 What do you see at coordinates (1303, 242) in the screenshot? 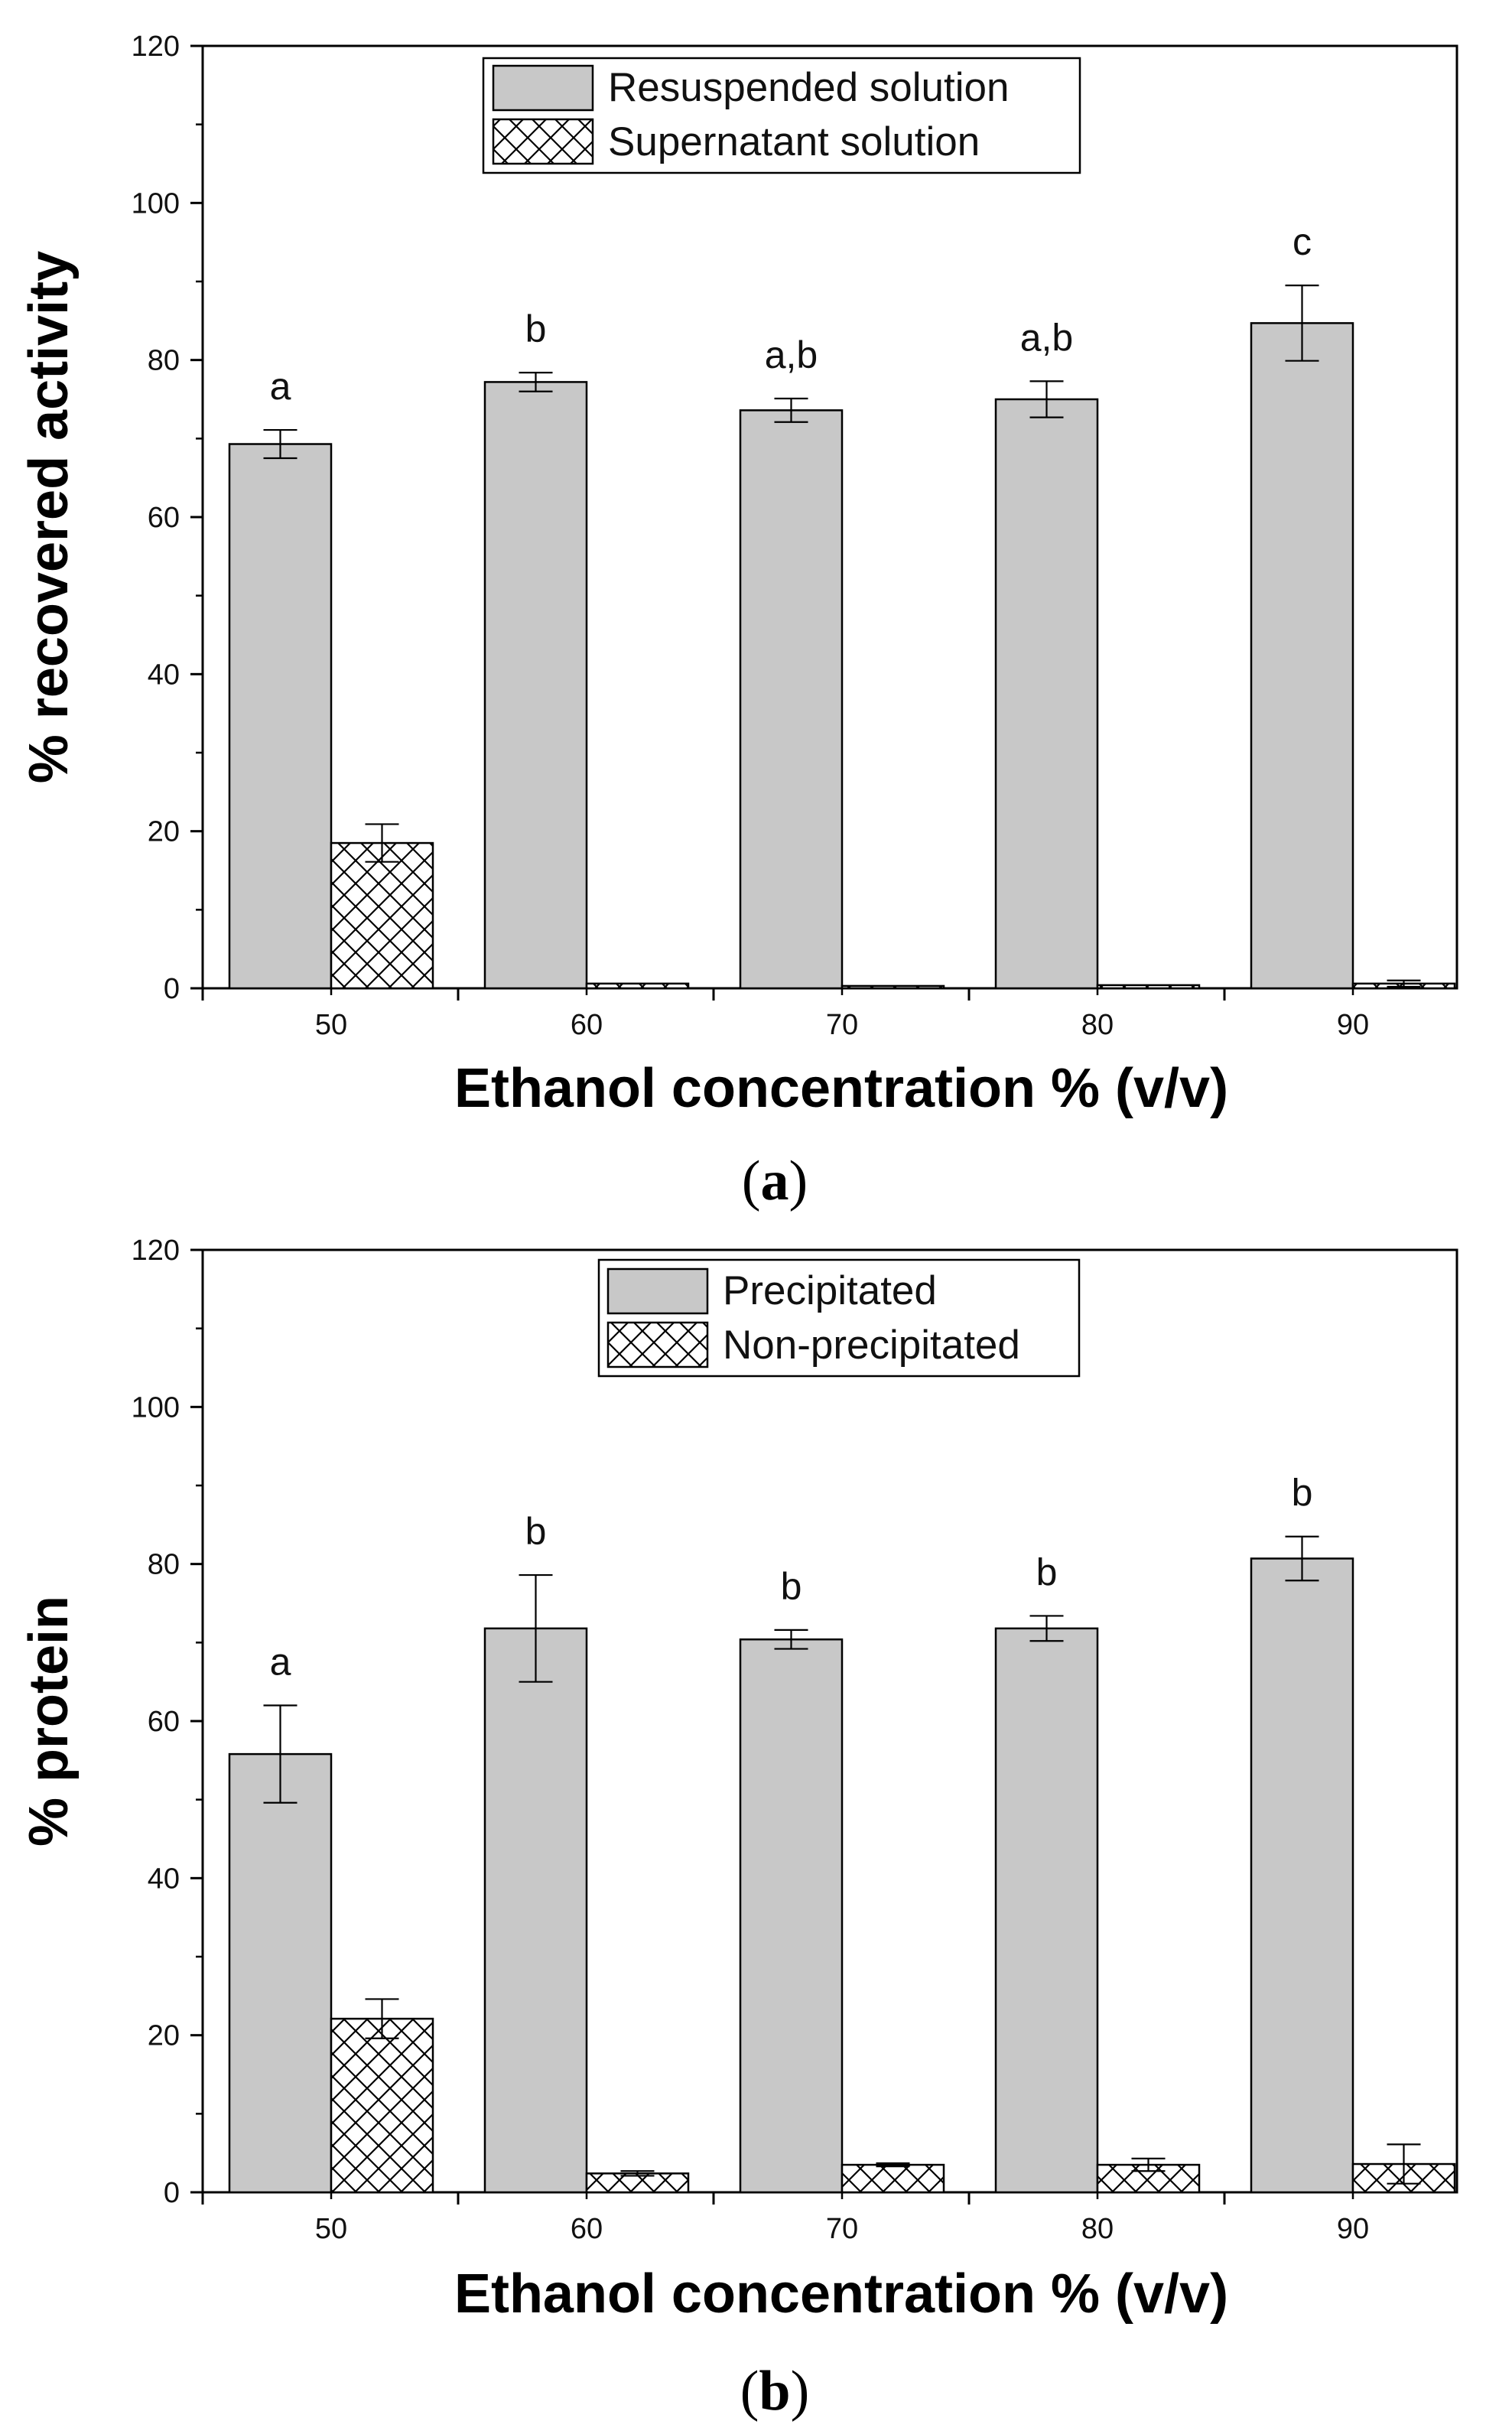
I see `significance-label: c` at bounding box center [1303, 242].